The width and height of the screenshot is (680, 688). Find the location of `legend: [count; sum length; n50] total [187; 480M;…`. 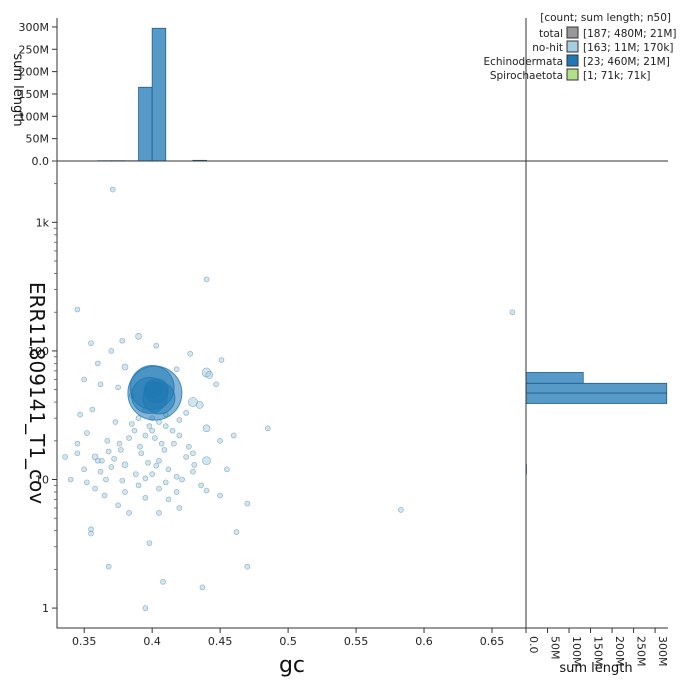

legend: [count; sum length; n50] total [187; 480M;… is located at coordinates (579, 47).